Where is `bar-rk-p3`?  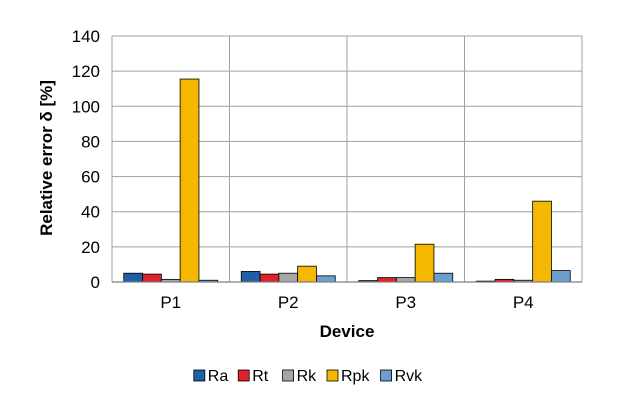 bar-rk-p3 is located at coordinates (405, 280).